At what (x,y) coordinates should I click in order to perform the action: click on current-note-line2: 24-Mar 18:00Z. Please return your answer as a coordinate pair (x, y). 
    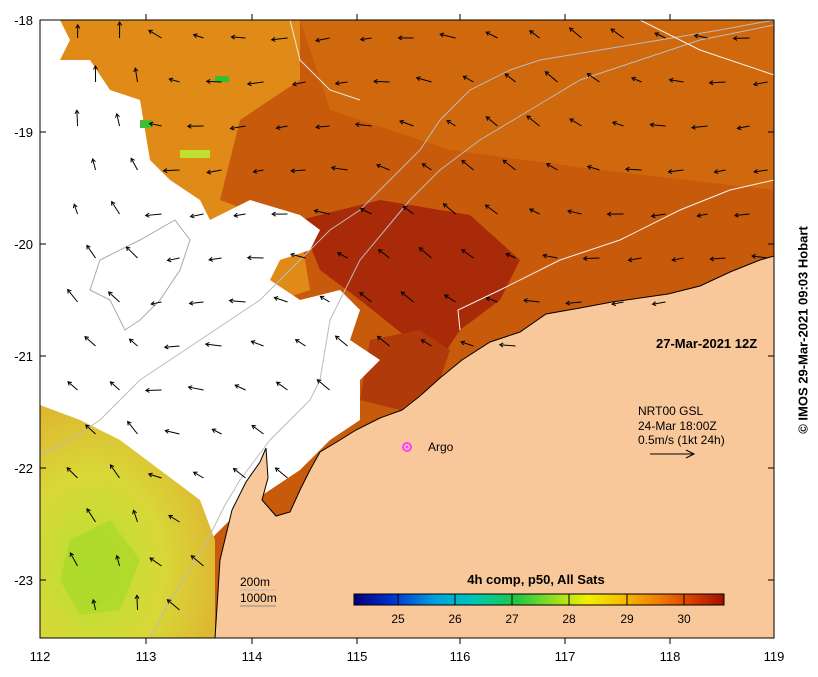
    Looking at the image, I should click on (677, 426).